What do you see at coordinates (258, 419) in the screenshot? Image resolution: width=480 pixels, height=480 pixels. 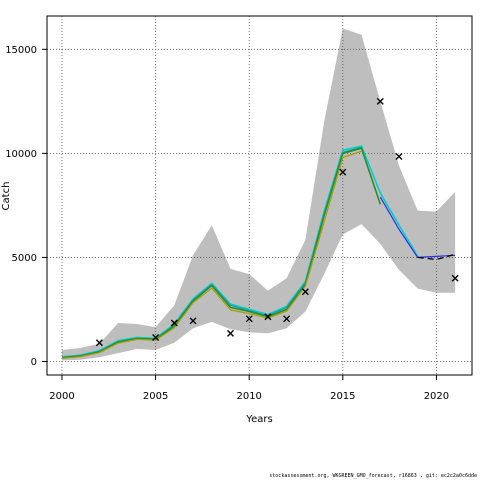 I see `x-axis-title: Years` at bounding box center [258, 419].